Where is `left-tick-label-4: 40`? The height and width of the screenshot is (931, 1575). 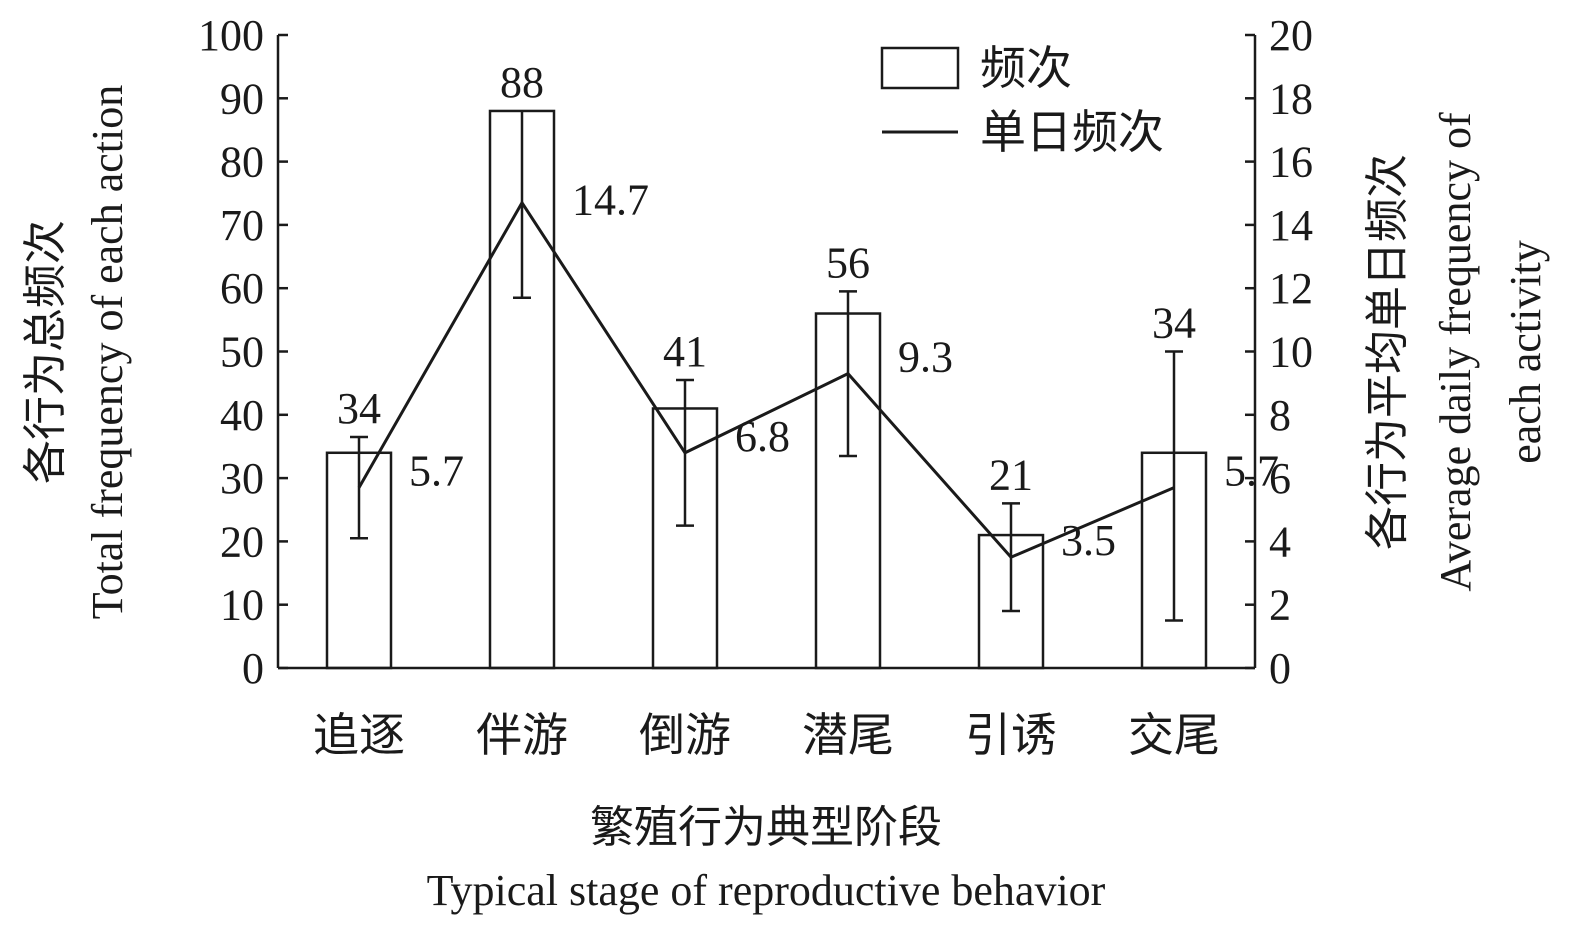
left-tick-label-4: 40 is located at coordinates (242, 415).